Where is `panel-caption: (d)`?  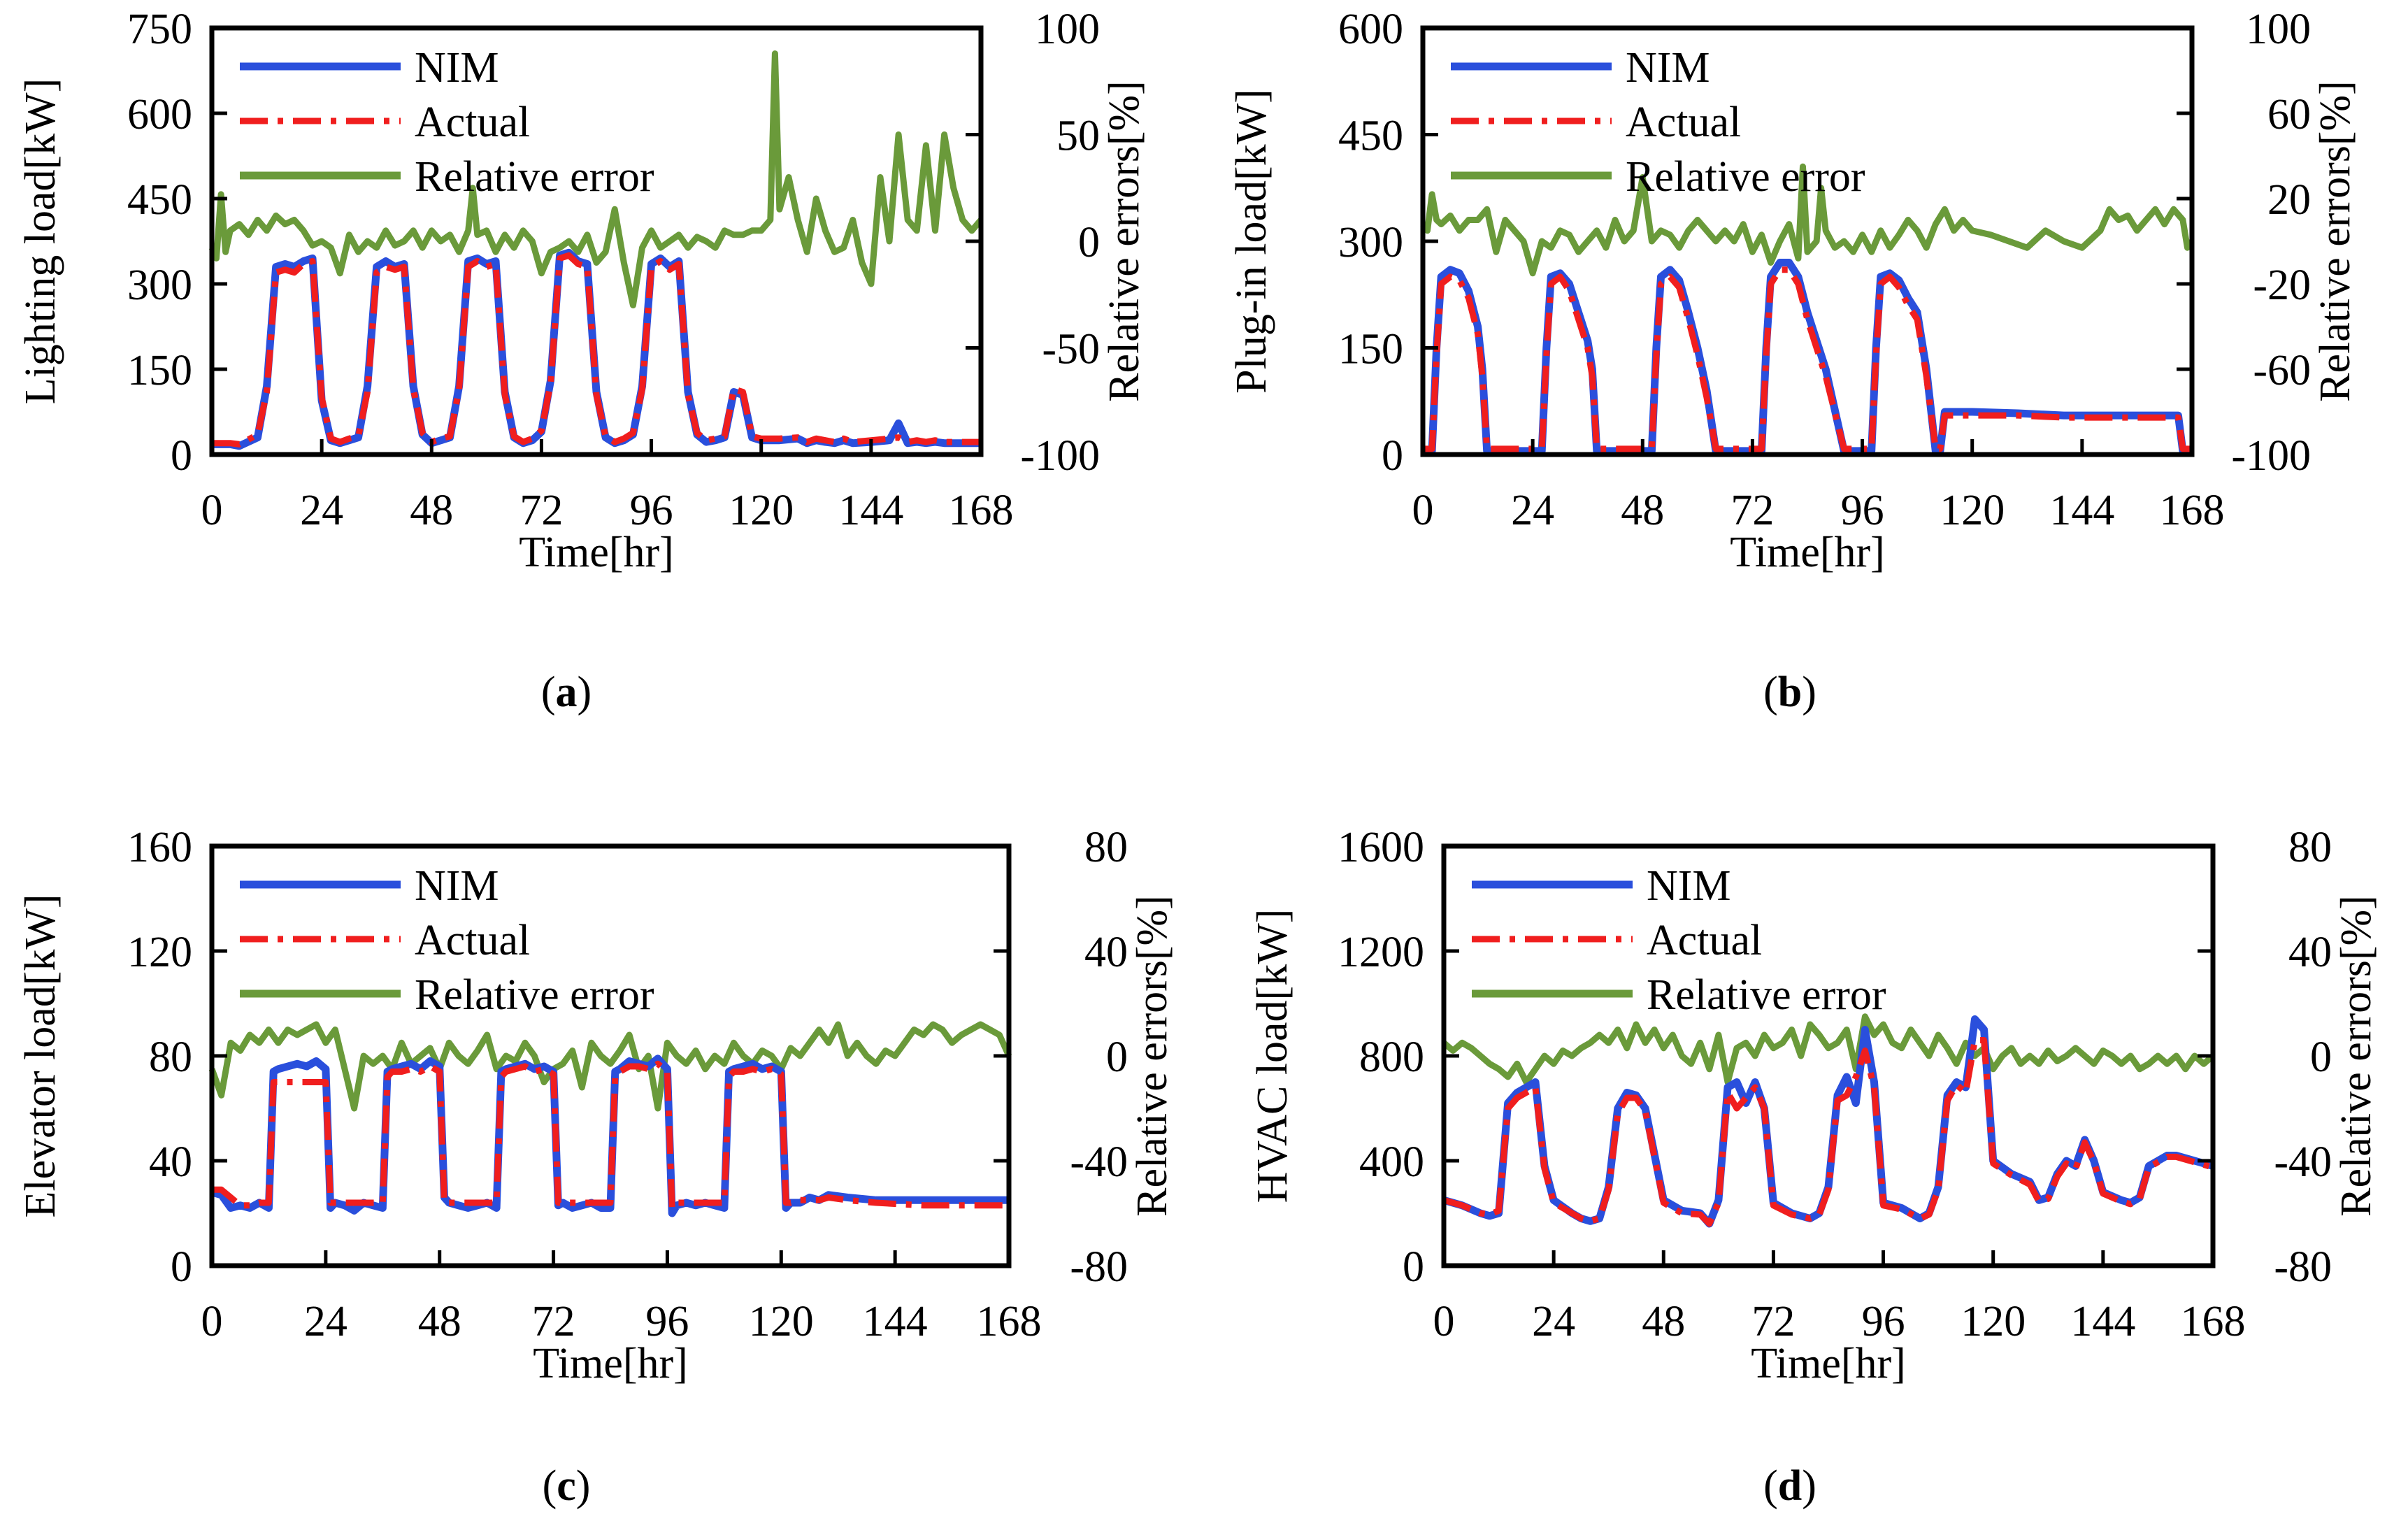
panel-caption: (d) is located at coordinates (1790, 1486).